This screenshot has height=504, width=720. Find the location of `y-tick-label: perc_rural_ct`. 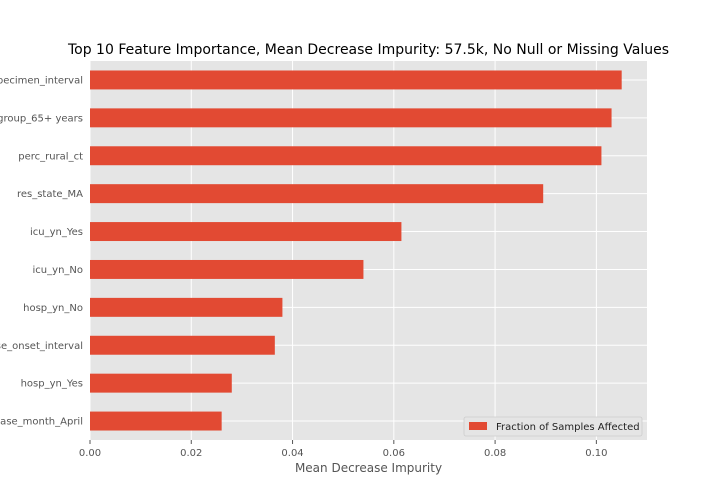

y-tick-label: perc_rural_ct is located at coordinates (50, 156).